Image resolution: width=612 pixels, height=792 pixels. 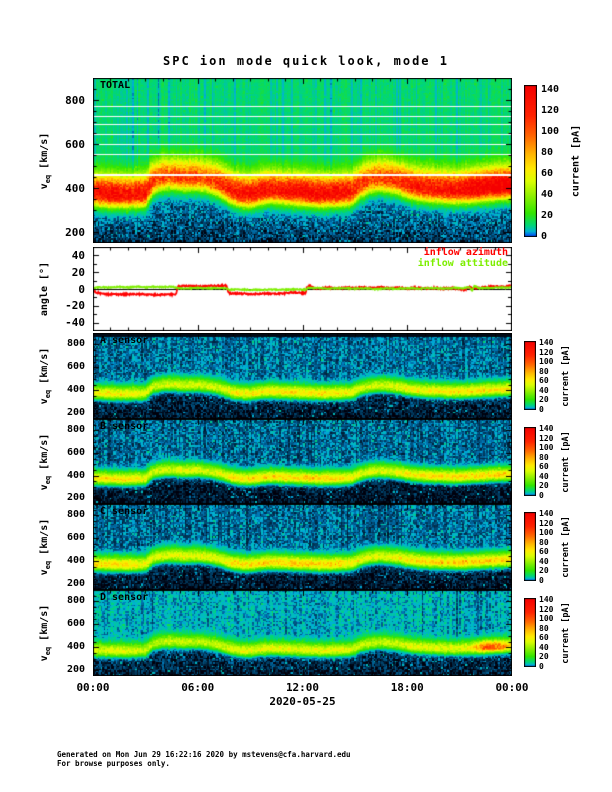 I want to click on colorbar-a-label: current [pA], so click(x=566, y=375).